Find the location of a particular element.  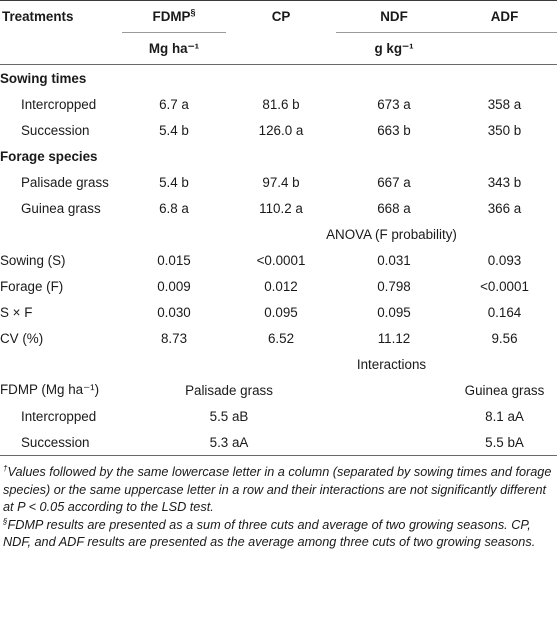

table-row: Succession 5.4 b 126.0 a 663 b 350 b is located at coordinates (278, 130).